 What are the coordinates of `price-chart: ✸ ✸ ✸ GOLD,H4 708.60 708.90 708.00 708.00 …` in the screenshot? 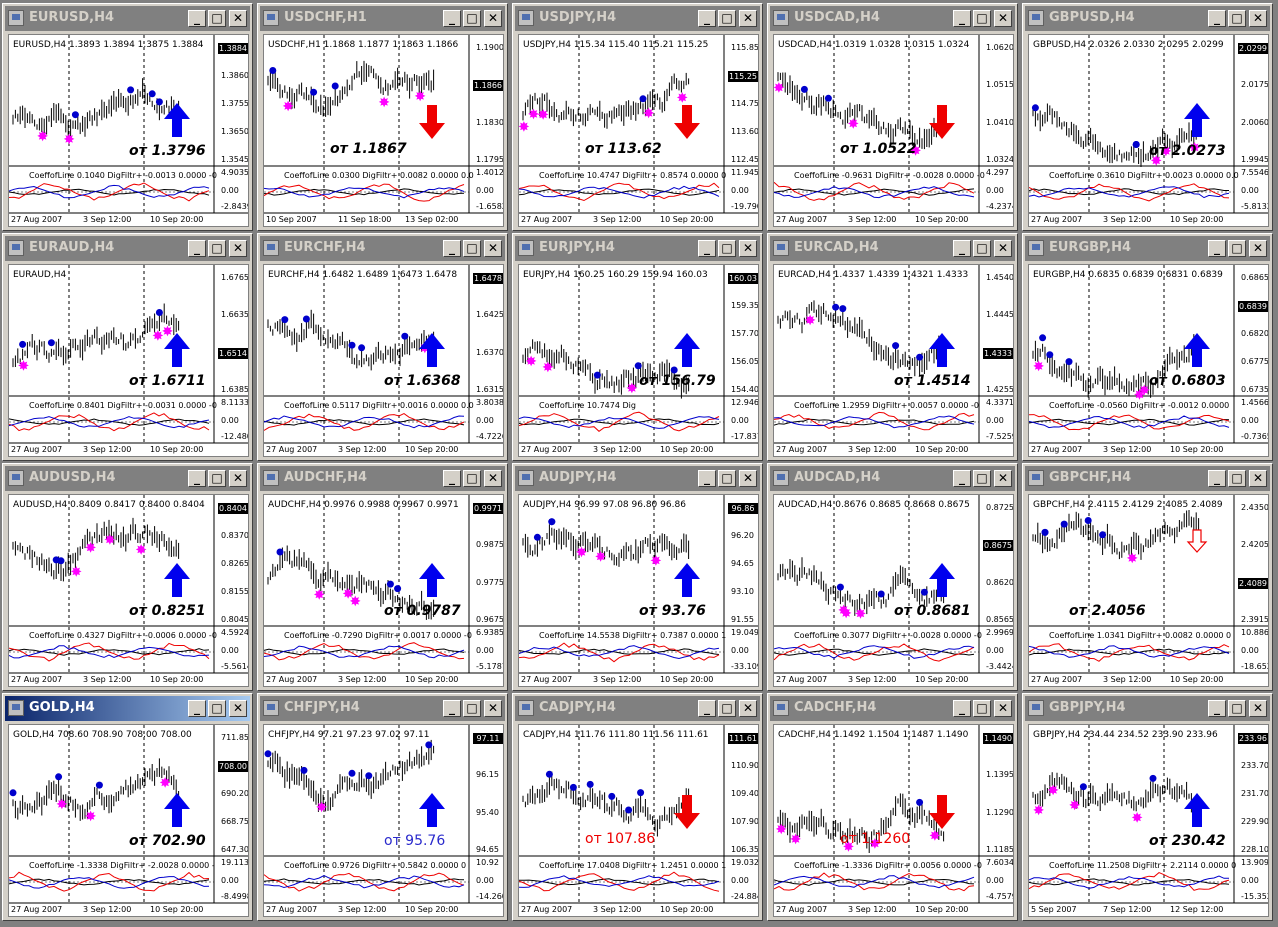 It's located at (128, 820).